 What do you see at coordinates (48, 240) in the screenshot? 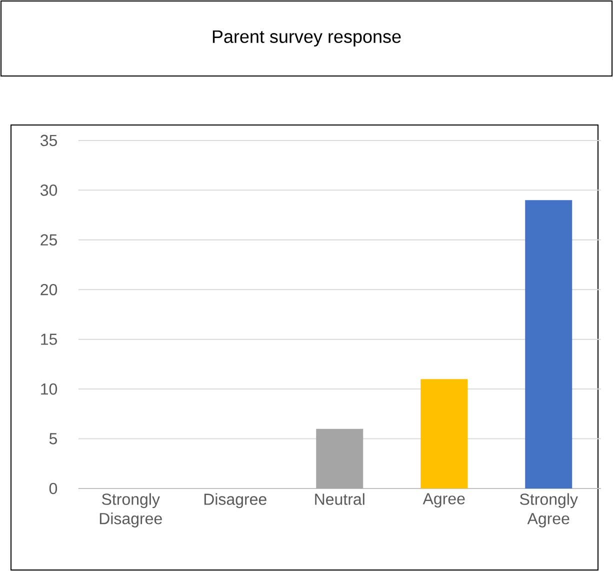
I see `y-tick-label: 25` at bounding box center [48, 240].